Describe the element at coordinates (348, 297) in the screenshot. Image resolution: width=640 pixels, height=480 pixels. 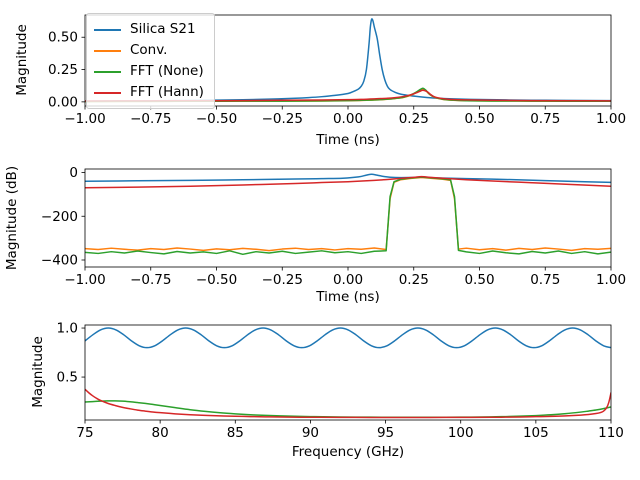
I see `x-axis-label-middle: Time (ns)` at that location.